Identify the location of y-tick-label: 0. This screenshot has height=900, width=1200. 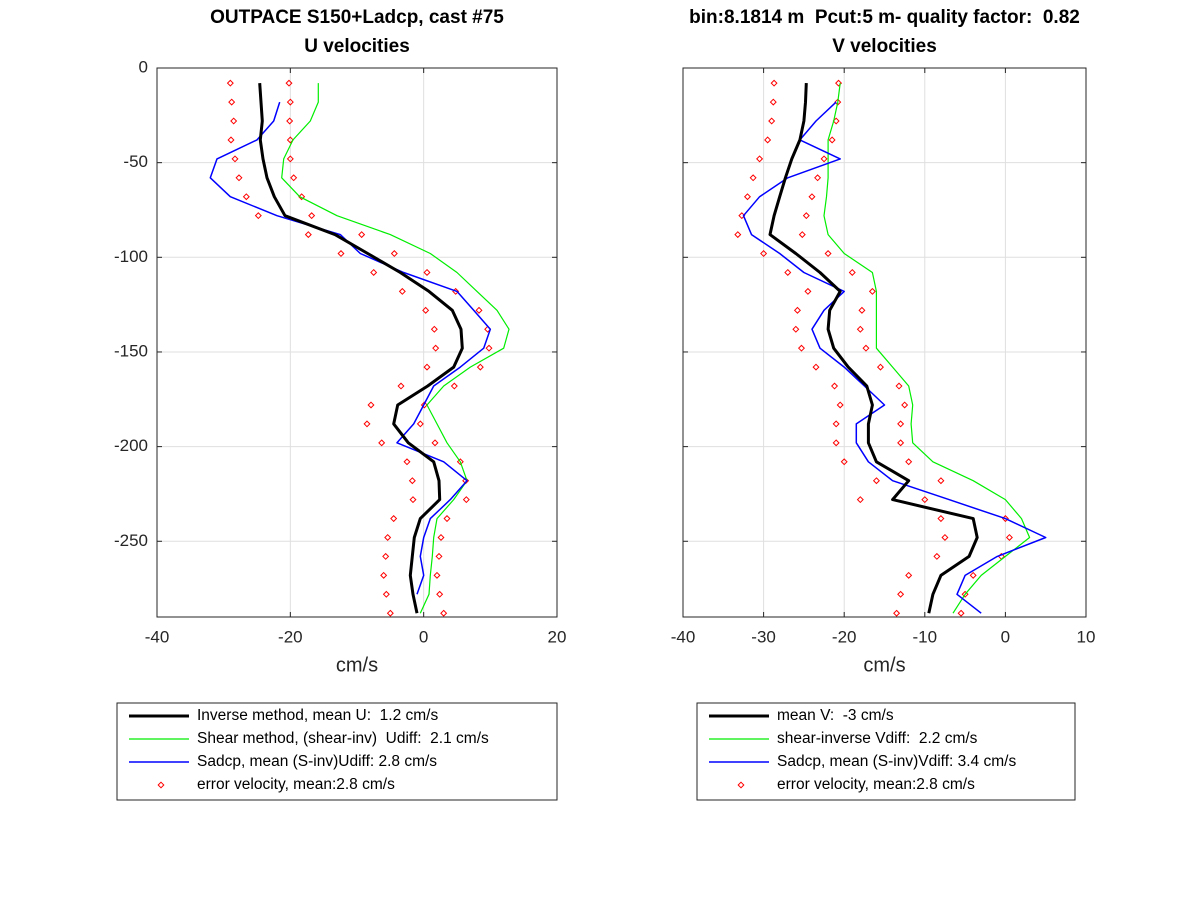
(143, 66).